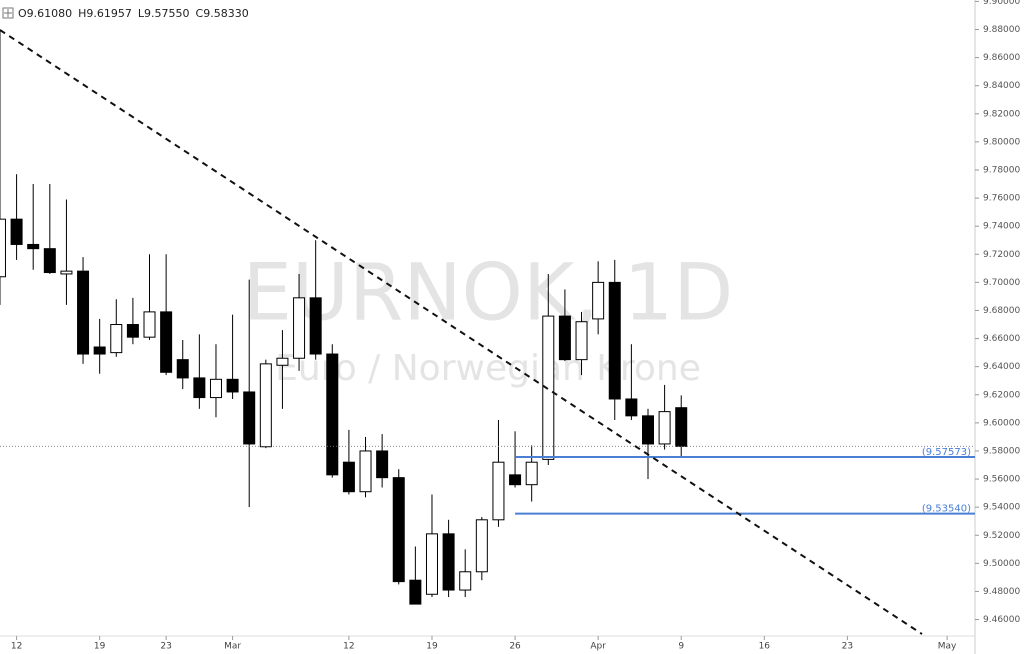 This screenshot has width=1024, height=654. Describe the element at coordinates (1001, 199) in the screenshot. I see `y-tick-label: 9.76000` at that location.